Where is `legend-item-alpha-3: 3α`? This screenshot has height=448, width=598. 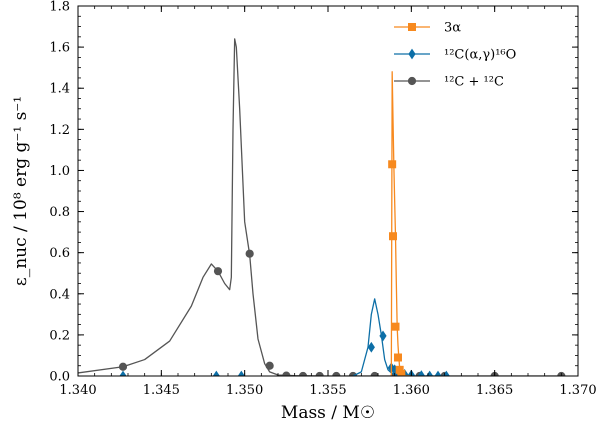 legend-item-alpha-3: 3α is located at coordinates (427, 28).